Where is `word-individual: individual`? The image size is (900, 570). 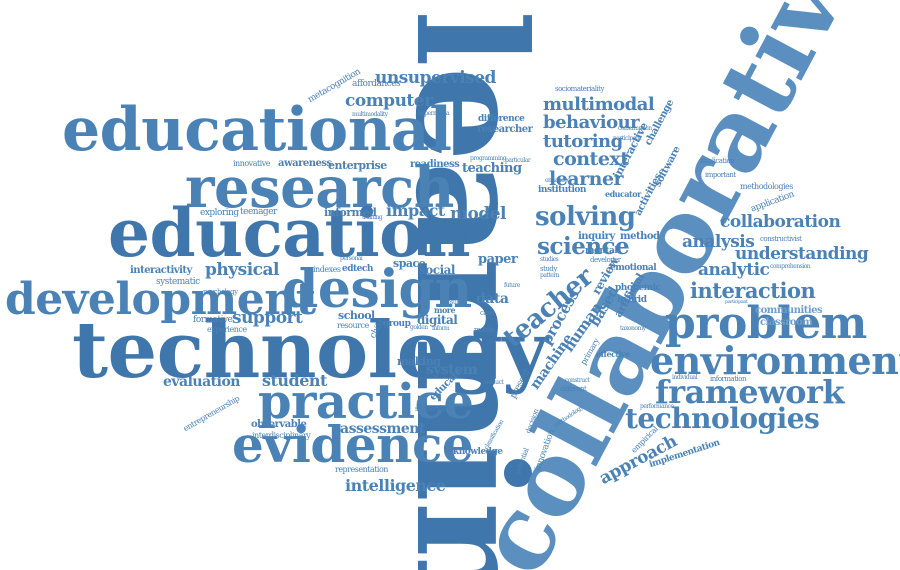 word-individual: individual is located at coordinates (685, 377).